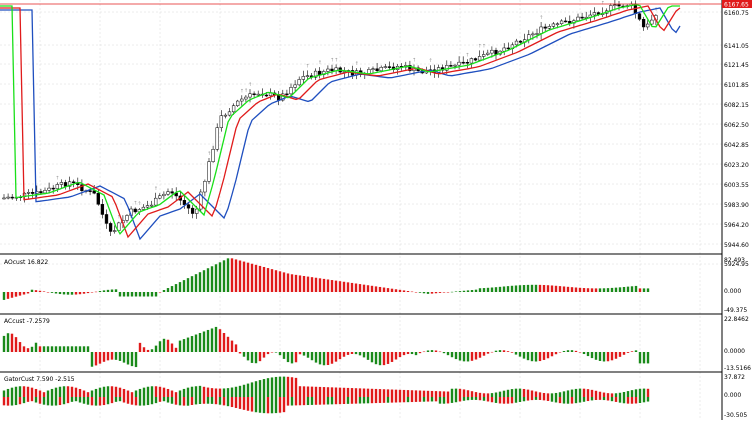 The height and width of the screenshot is (425, 752). Describe the element at coordinates (736, 185) in the screenshot. I see `price-label: 6003.55` at that location.